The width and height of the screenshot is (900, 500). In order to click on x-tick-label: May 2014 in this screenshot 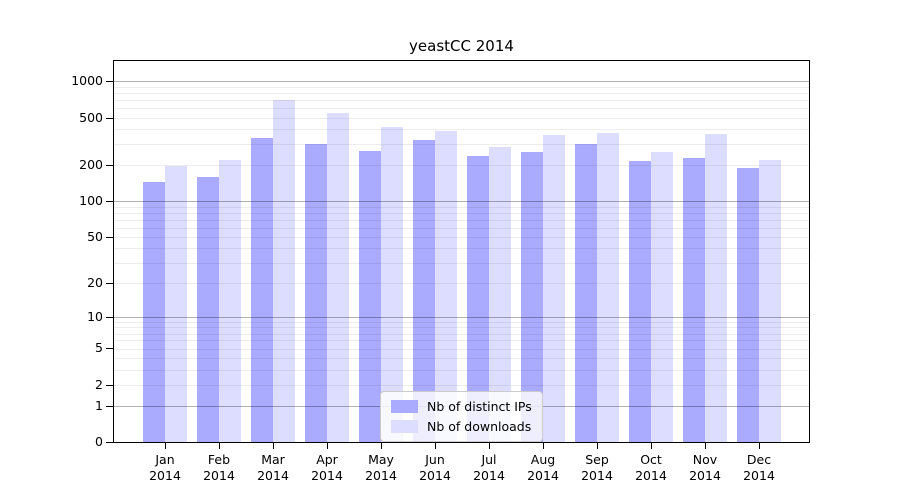, I will do `click(381, 467)`.